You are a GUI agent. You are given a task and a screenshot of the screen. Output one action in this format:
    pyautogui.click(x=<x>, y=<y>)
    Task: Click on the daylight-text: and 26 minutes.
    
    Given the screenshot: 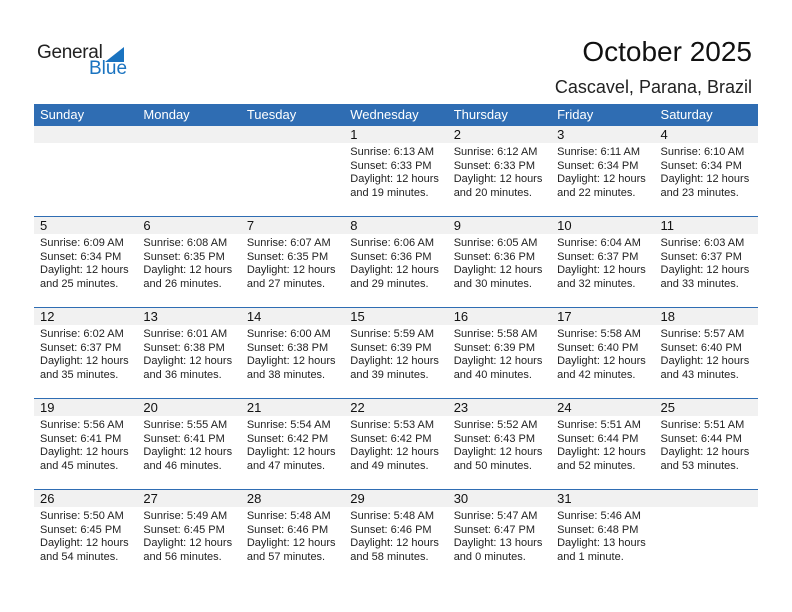 What is the action you would take?
    pyautogui.click(x=182, y=283)
    